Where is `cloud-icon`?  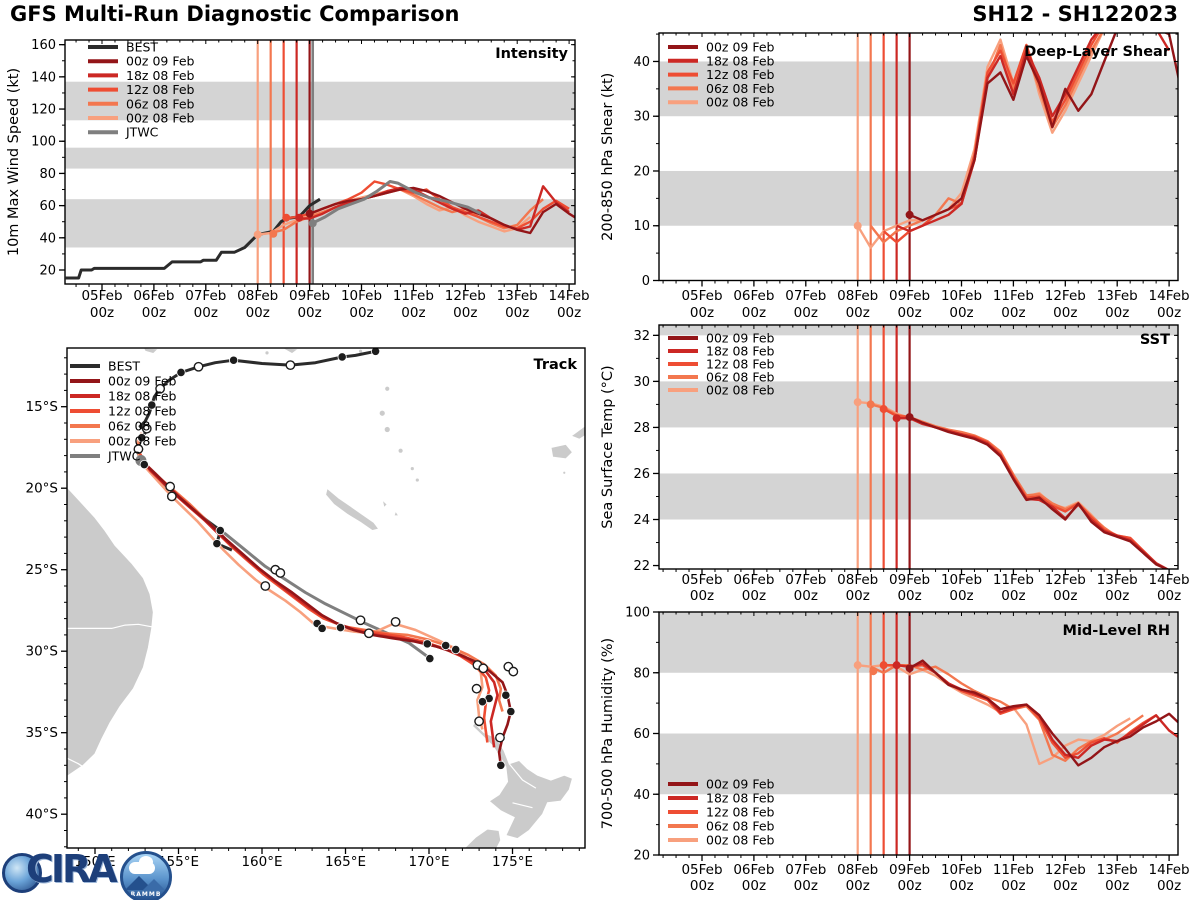 cloud-icon is located at coordinates (142, 865).